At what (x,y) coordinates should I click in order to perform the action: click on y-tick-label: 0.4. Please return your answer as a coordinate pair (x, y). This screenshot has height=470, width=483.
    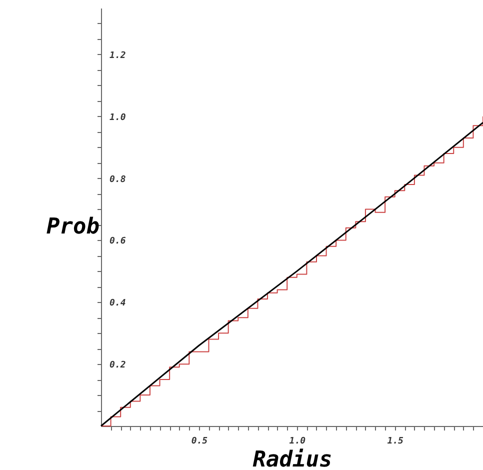
    Looking at the image, I should click on (118, 303).